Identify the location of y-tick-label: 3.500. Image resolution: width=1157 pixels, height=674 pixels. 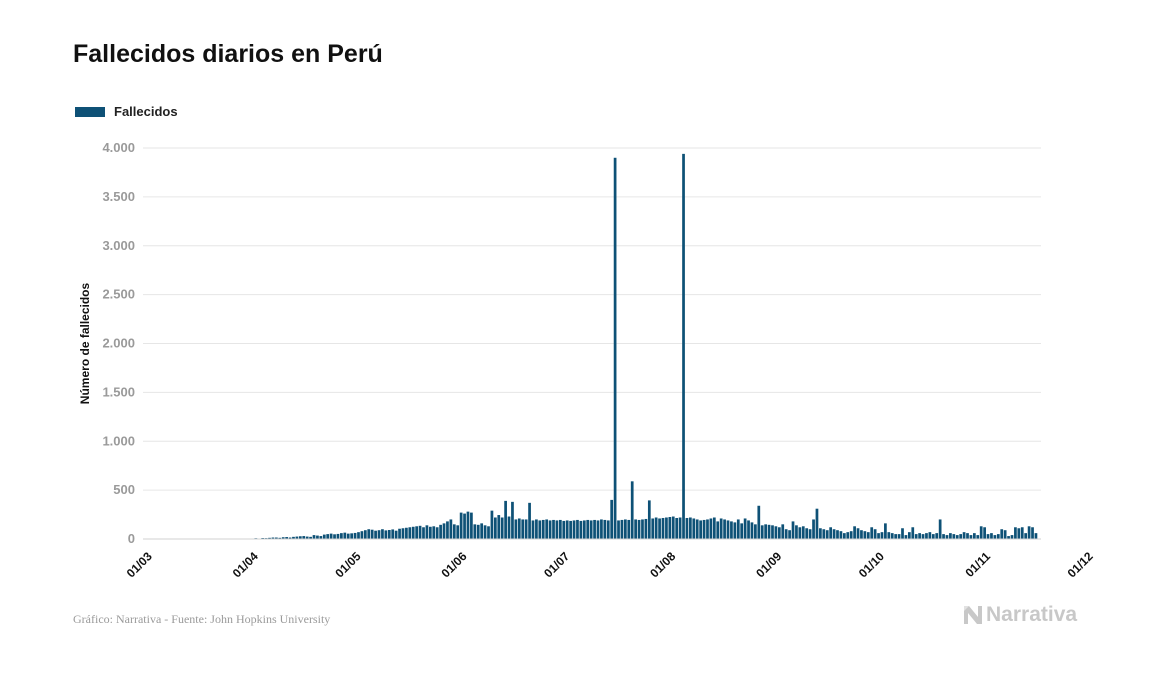
(118, 196).